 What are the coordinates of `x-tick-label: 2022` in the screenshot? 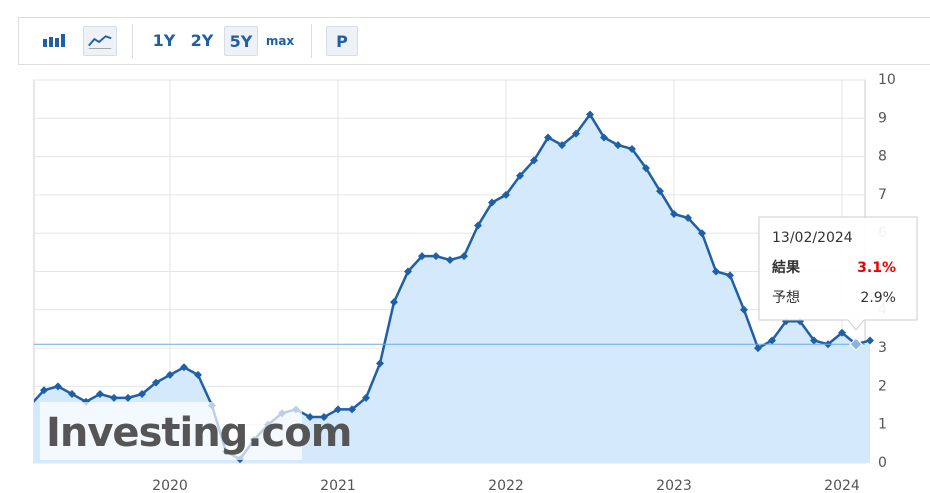 It's located at (506, 485).